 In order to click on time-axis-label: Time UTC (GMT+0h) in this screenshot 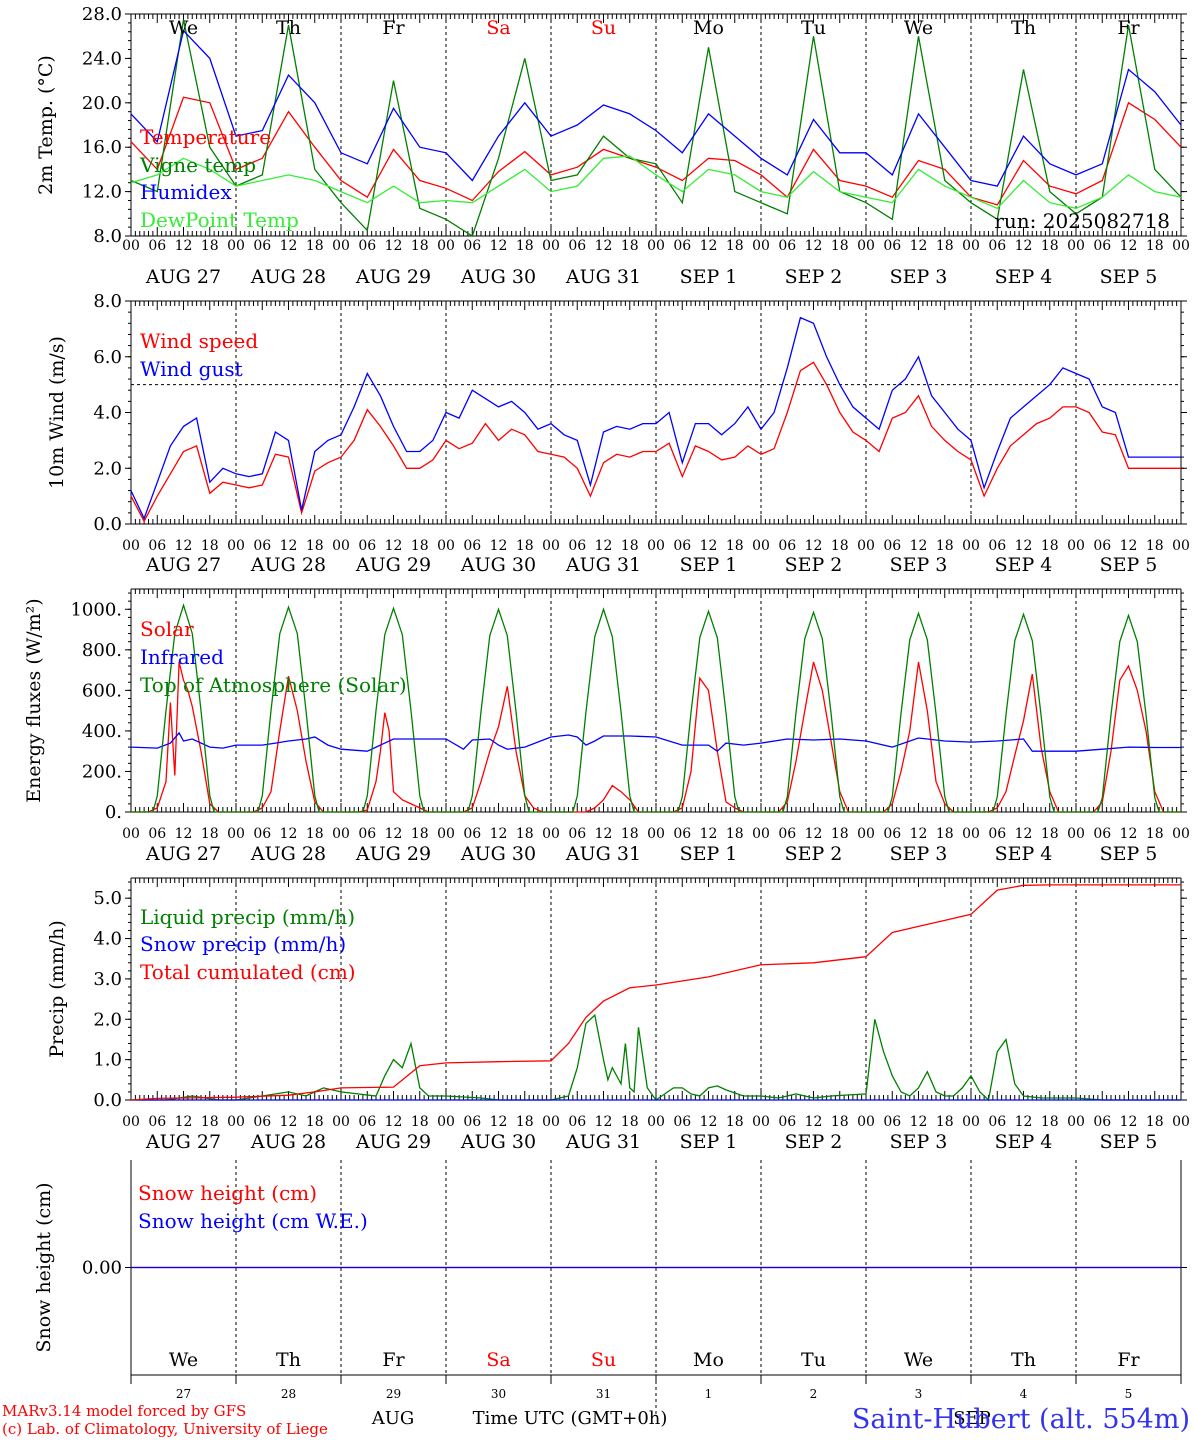, I will do `click(570, 1418)`.